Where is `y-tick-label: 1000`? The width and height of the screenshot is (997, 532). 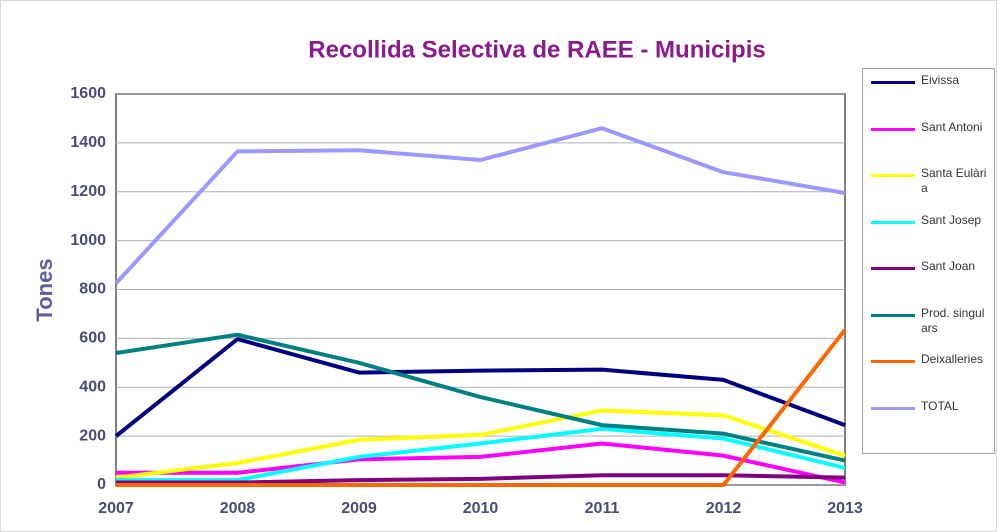 y-tick-label: 1000 is located at coordinates (88, 240).